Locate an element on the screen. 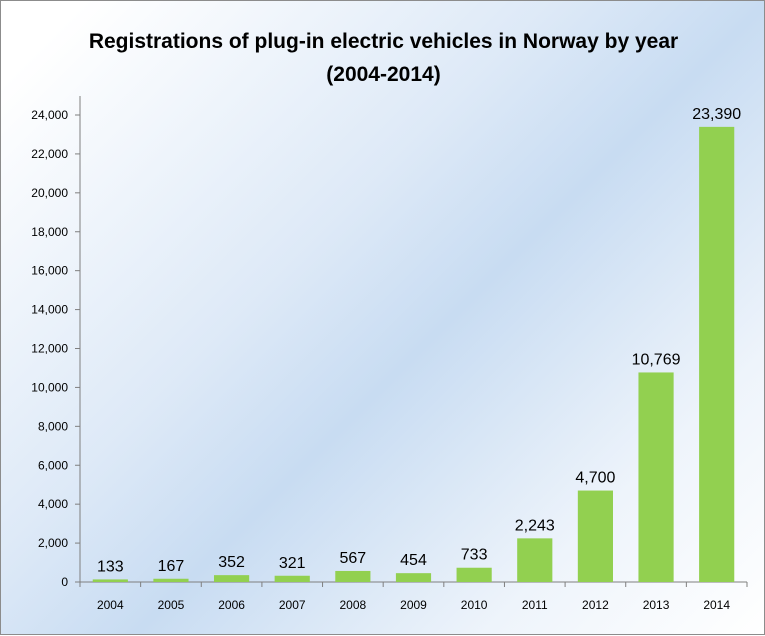  y-tick-label: 8,000 is located at coordinates (53, 426).